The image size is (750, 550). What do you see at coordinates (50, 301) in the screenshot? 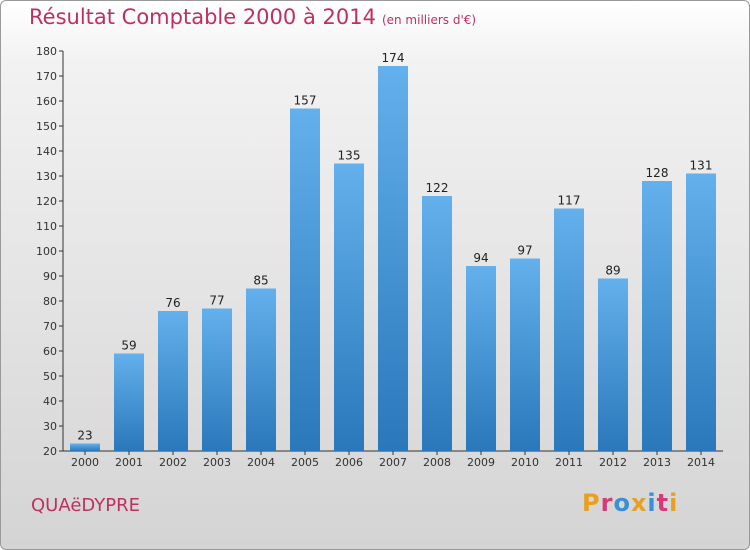
I see `y-tick-label: 80` at bounding box center [50, 301].